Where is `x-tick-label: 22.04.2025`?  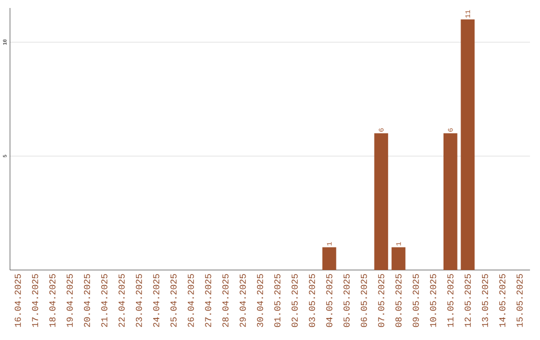 x-tick-label: 22.04.2025 is located at coordinates (121, 300).